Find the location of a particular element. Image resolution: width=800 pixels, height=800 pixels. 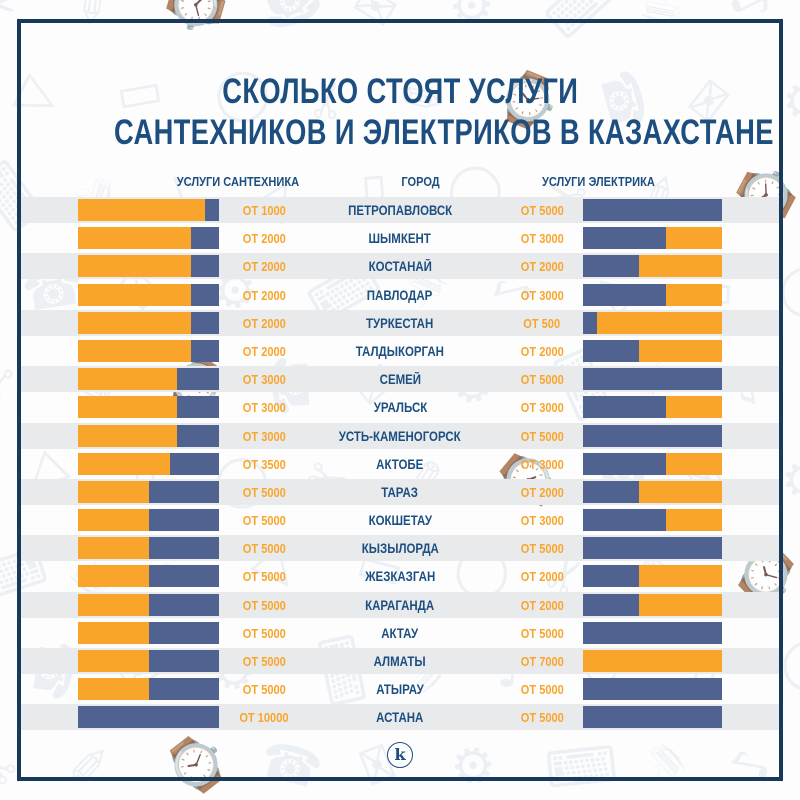

column-header-electrician: УСЛУГИ ЭЛЕКТРИКА is located at coordinates (598, 182).